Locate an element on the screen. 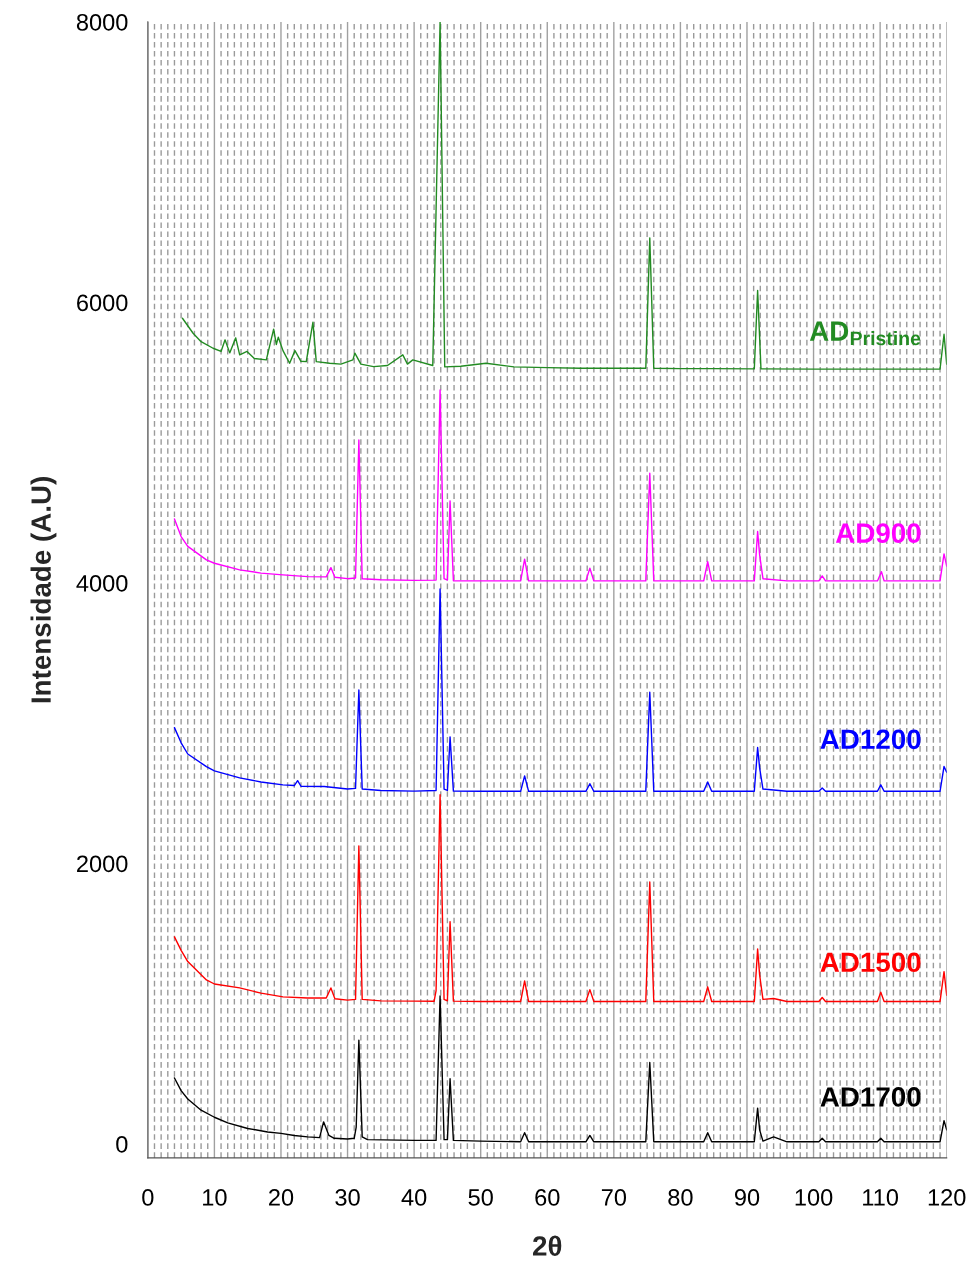  series-label: AD$_{Pristine}$ is located at coordinates (865, 333).